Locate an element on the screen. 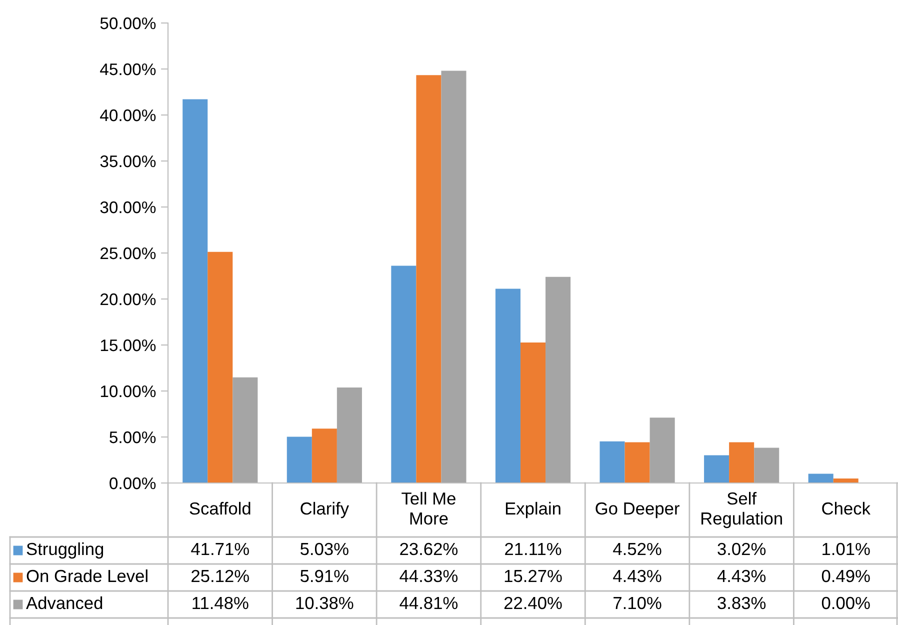 This screenshot has width=898, height=625. x-tick-label: Explain is located at coordinates (533, 510).